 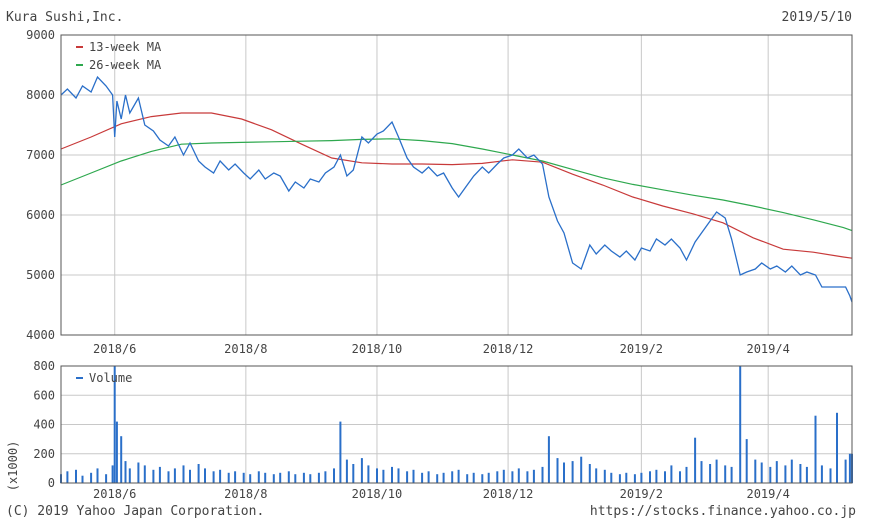 I want to click on legend-label: Volume, so click(x=110, y=378).